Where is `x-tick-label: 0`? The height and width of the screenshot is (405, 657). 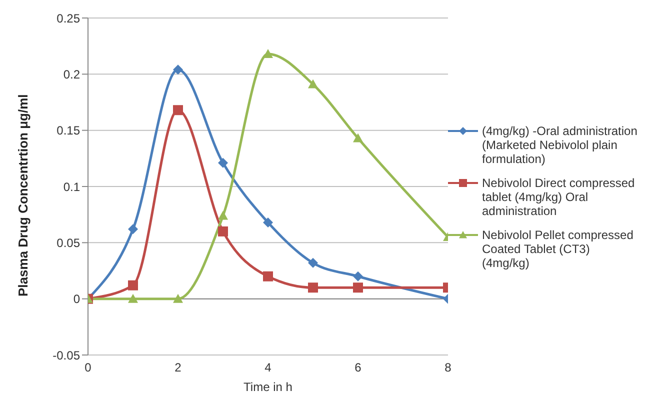 x-tick-label: 0 is located at coordinates (88, 367).